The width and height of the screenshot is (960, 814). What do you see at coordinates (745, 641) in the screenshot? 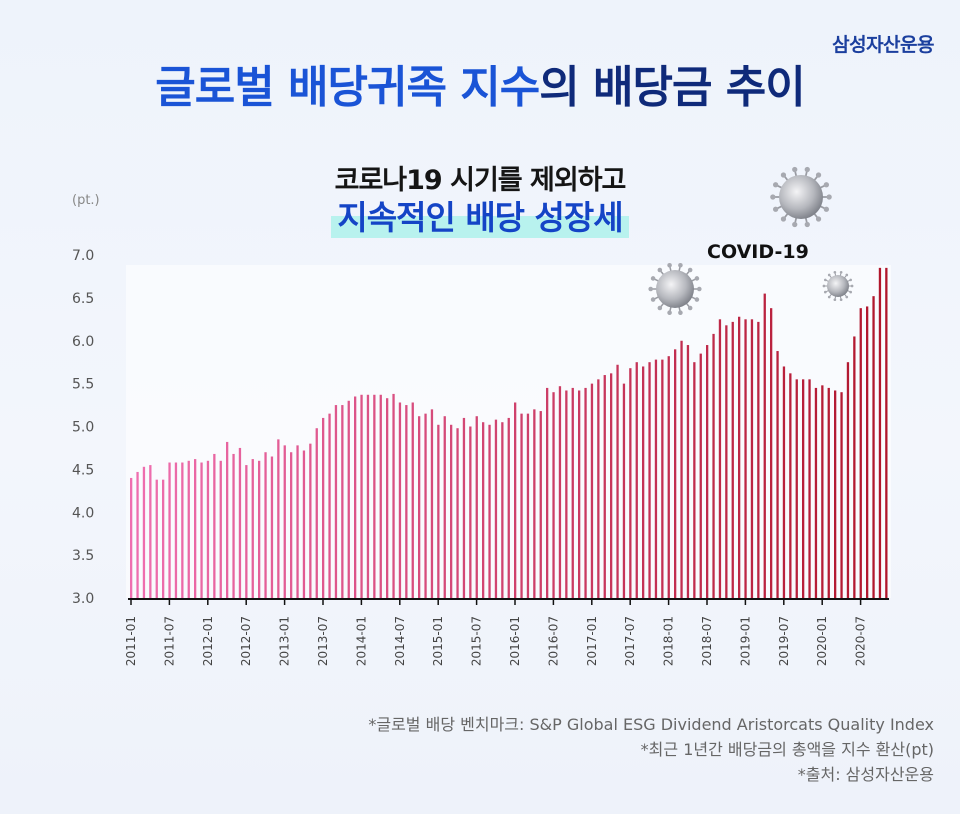
I see `x-tick-label: 2019-01` at bounding box center [745, 641].